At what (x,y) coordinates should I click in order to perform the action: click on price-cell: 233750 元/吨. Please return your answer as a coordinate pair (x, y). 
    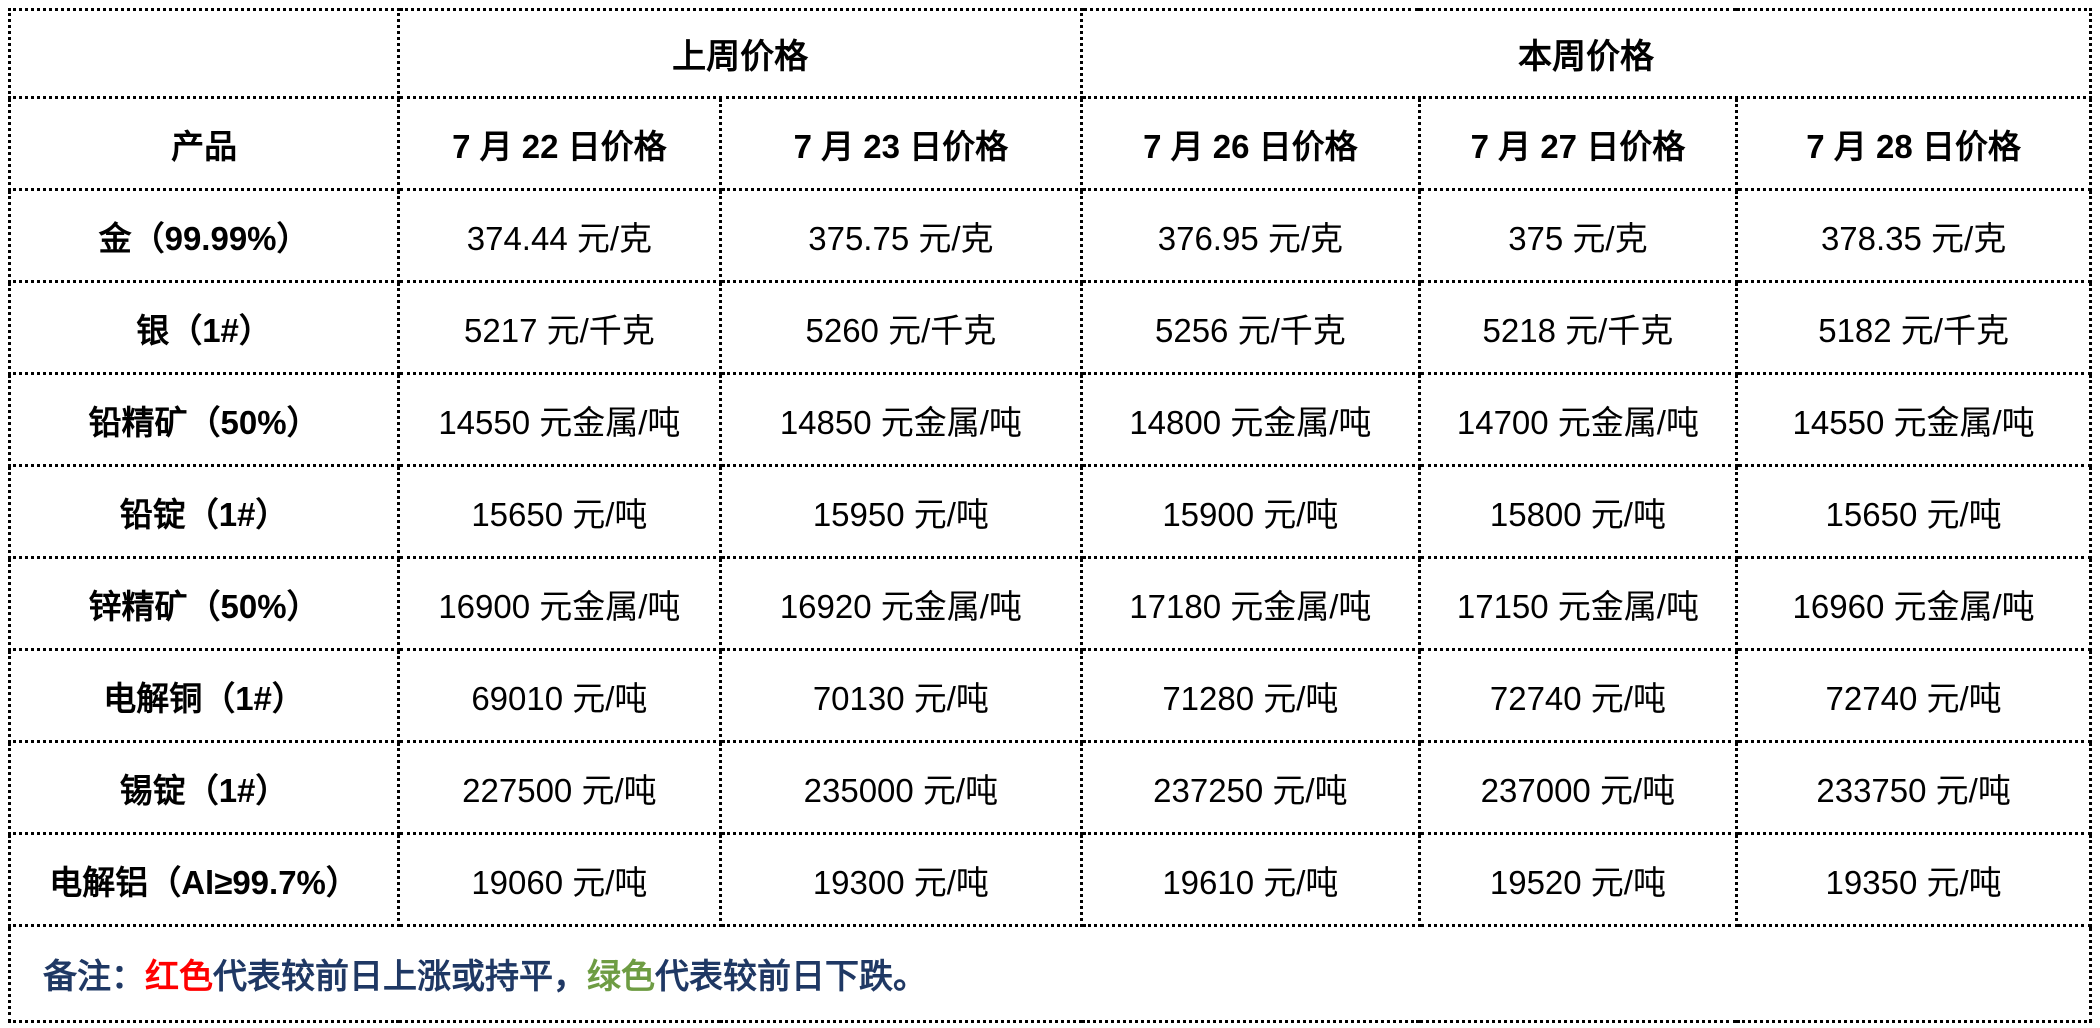
    Looking at the image, I should click on (1913, 787).